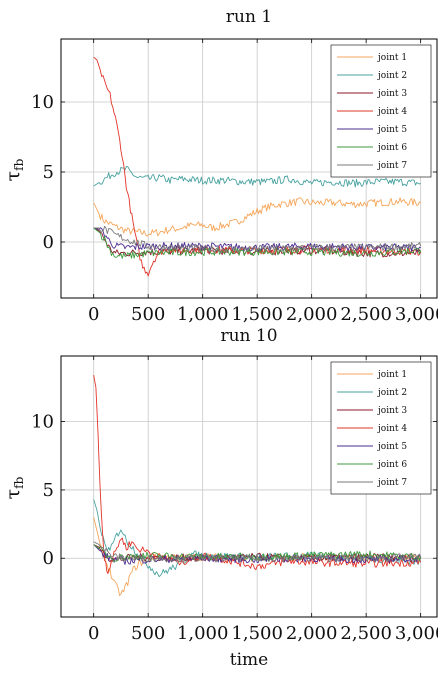  What do you see at coordinates (248, 336) in the screenshot?
I see `chart-title: run 10` at bounding box center [248, 336].